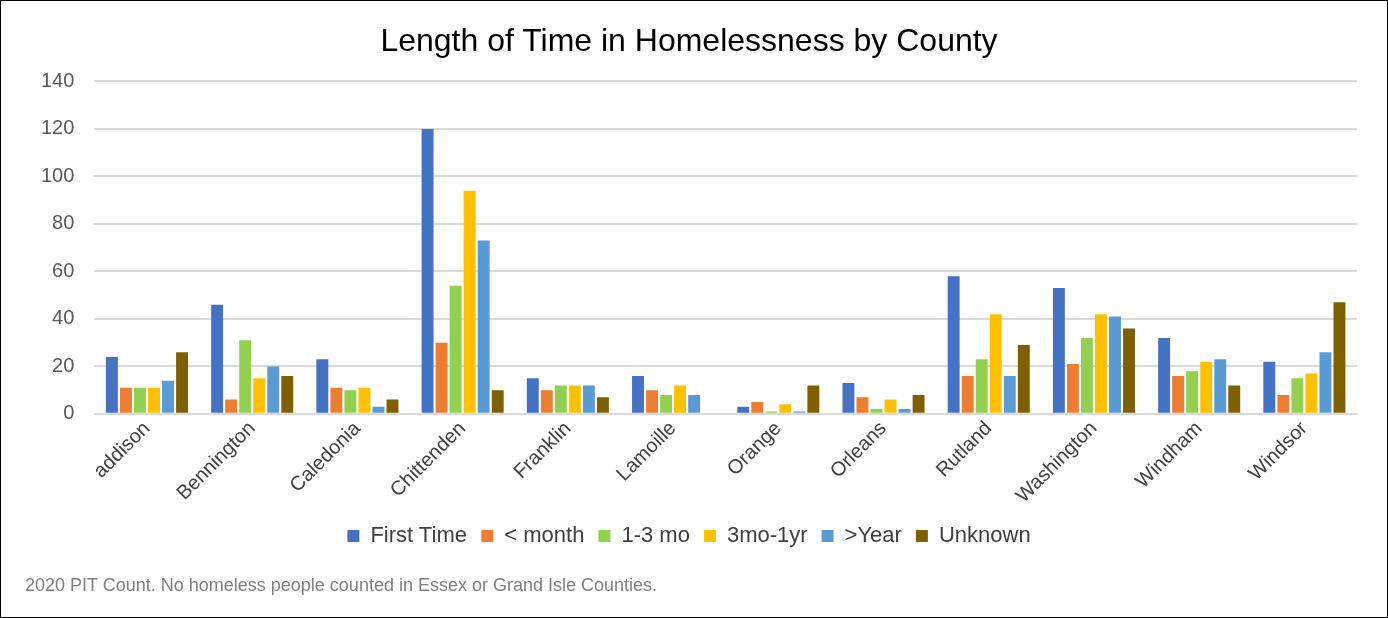  What do you see at coordinates (57, 127) in the screenshot?
I see `y-tick-label: 120` at bounding box center [57, 127].